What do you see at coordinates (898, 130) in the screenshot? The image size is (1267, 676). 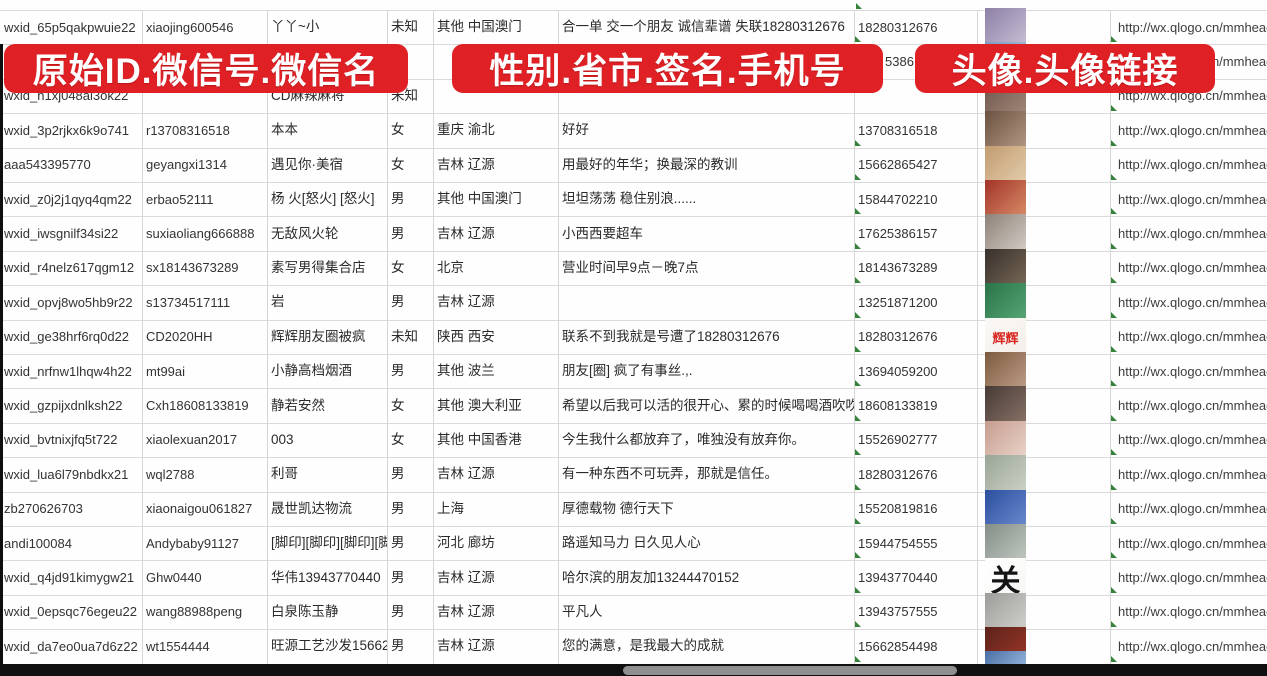 I see `cell-phone: 13708316518` at bounding box center [898, 130].